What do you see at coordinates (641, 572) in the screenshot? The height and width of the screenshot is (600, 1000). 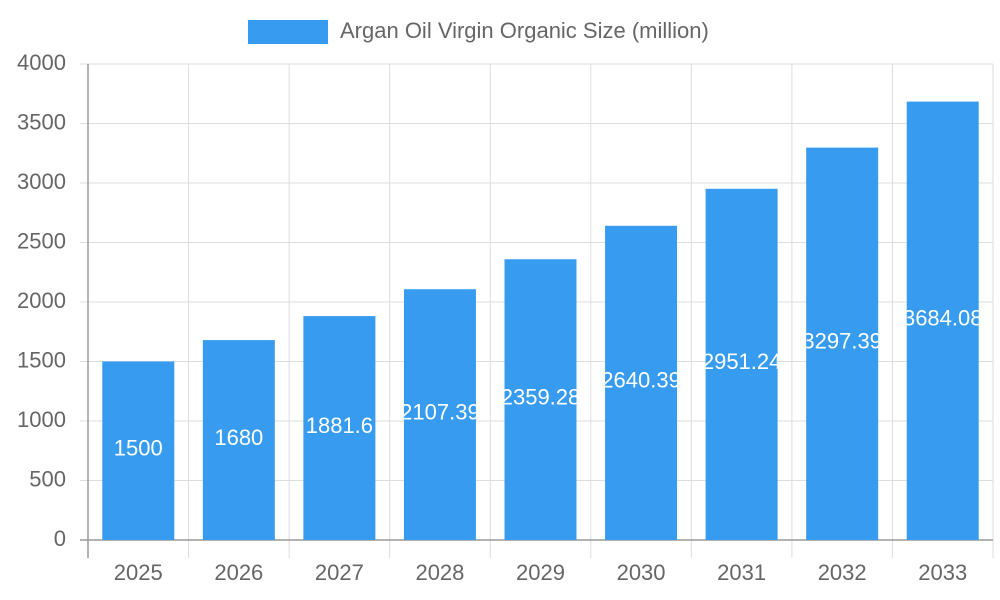 I see `x-tick-label: 2030` at bounding box center [641, 572].